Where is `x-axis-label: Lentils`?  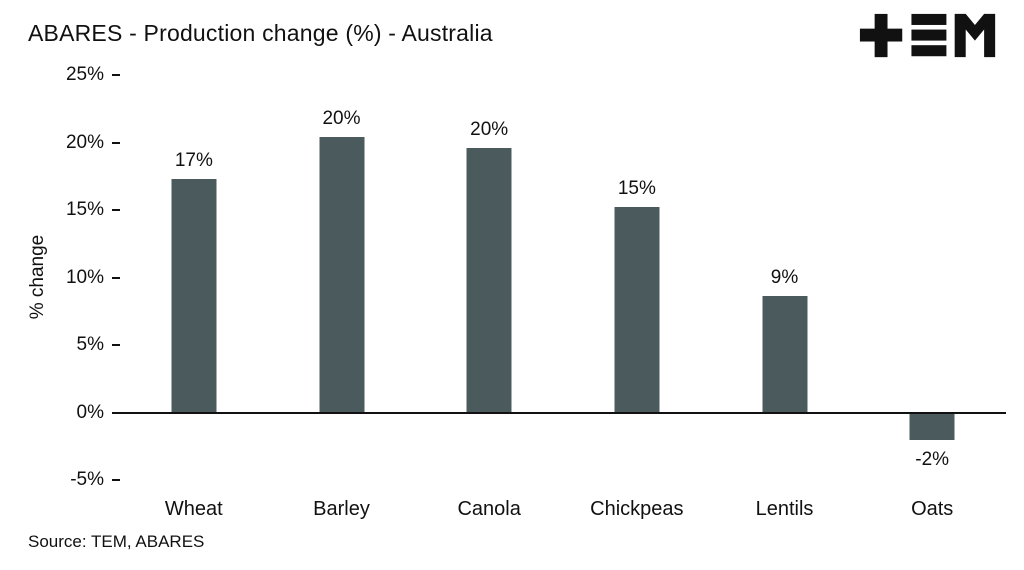
x-axis-label: Lentils is located at coordinates (784, 509).